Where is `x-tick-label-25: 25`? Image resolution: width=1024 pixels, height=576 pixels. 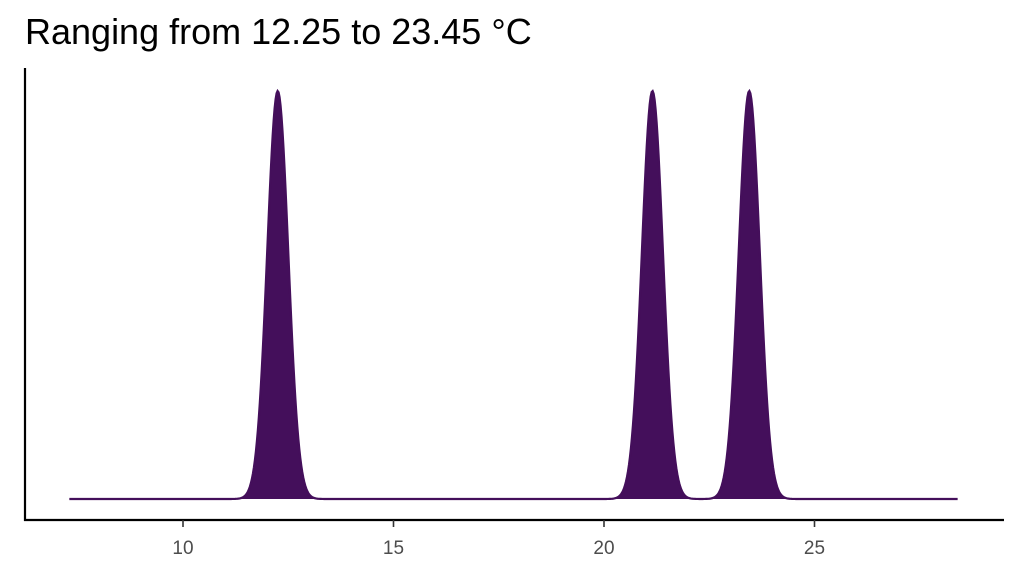 x-tick-label-25: 25 is located at coordinates (814, 548).